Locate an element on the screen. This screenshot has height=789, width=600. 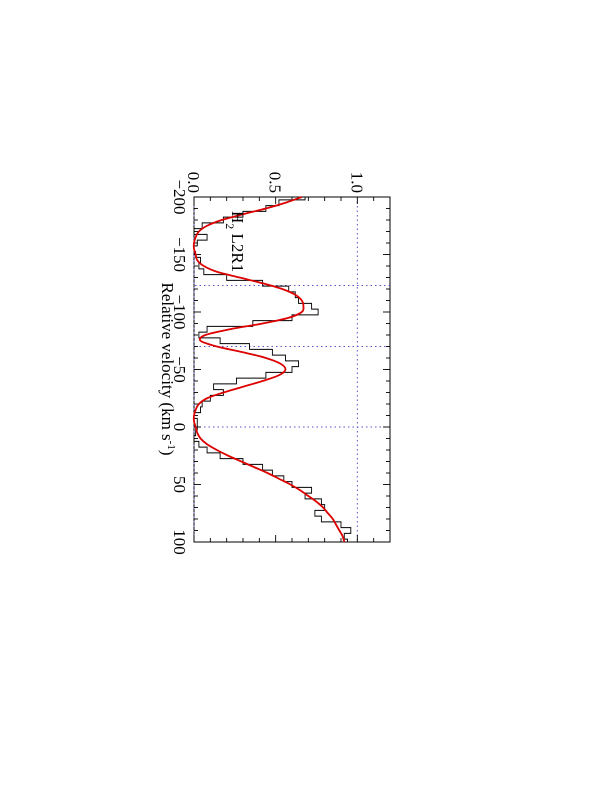
x-tick-label: 0 is located at coordinates (179, 427).